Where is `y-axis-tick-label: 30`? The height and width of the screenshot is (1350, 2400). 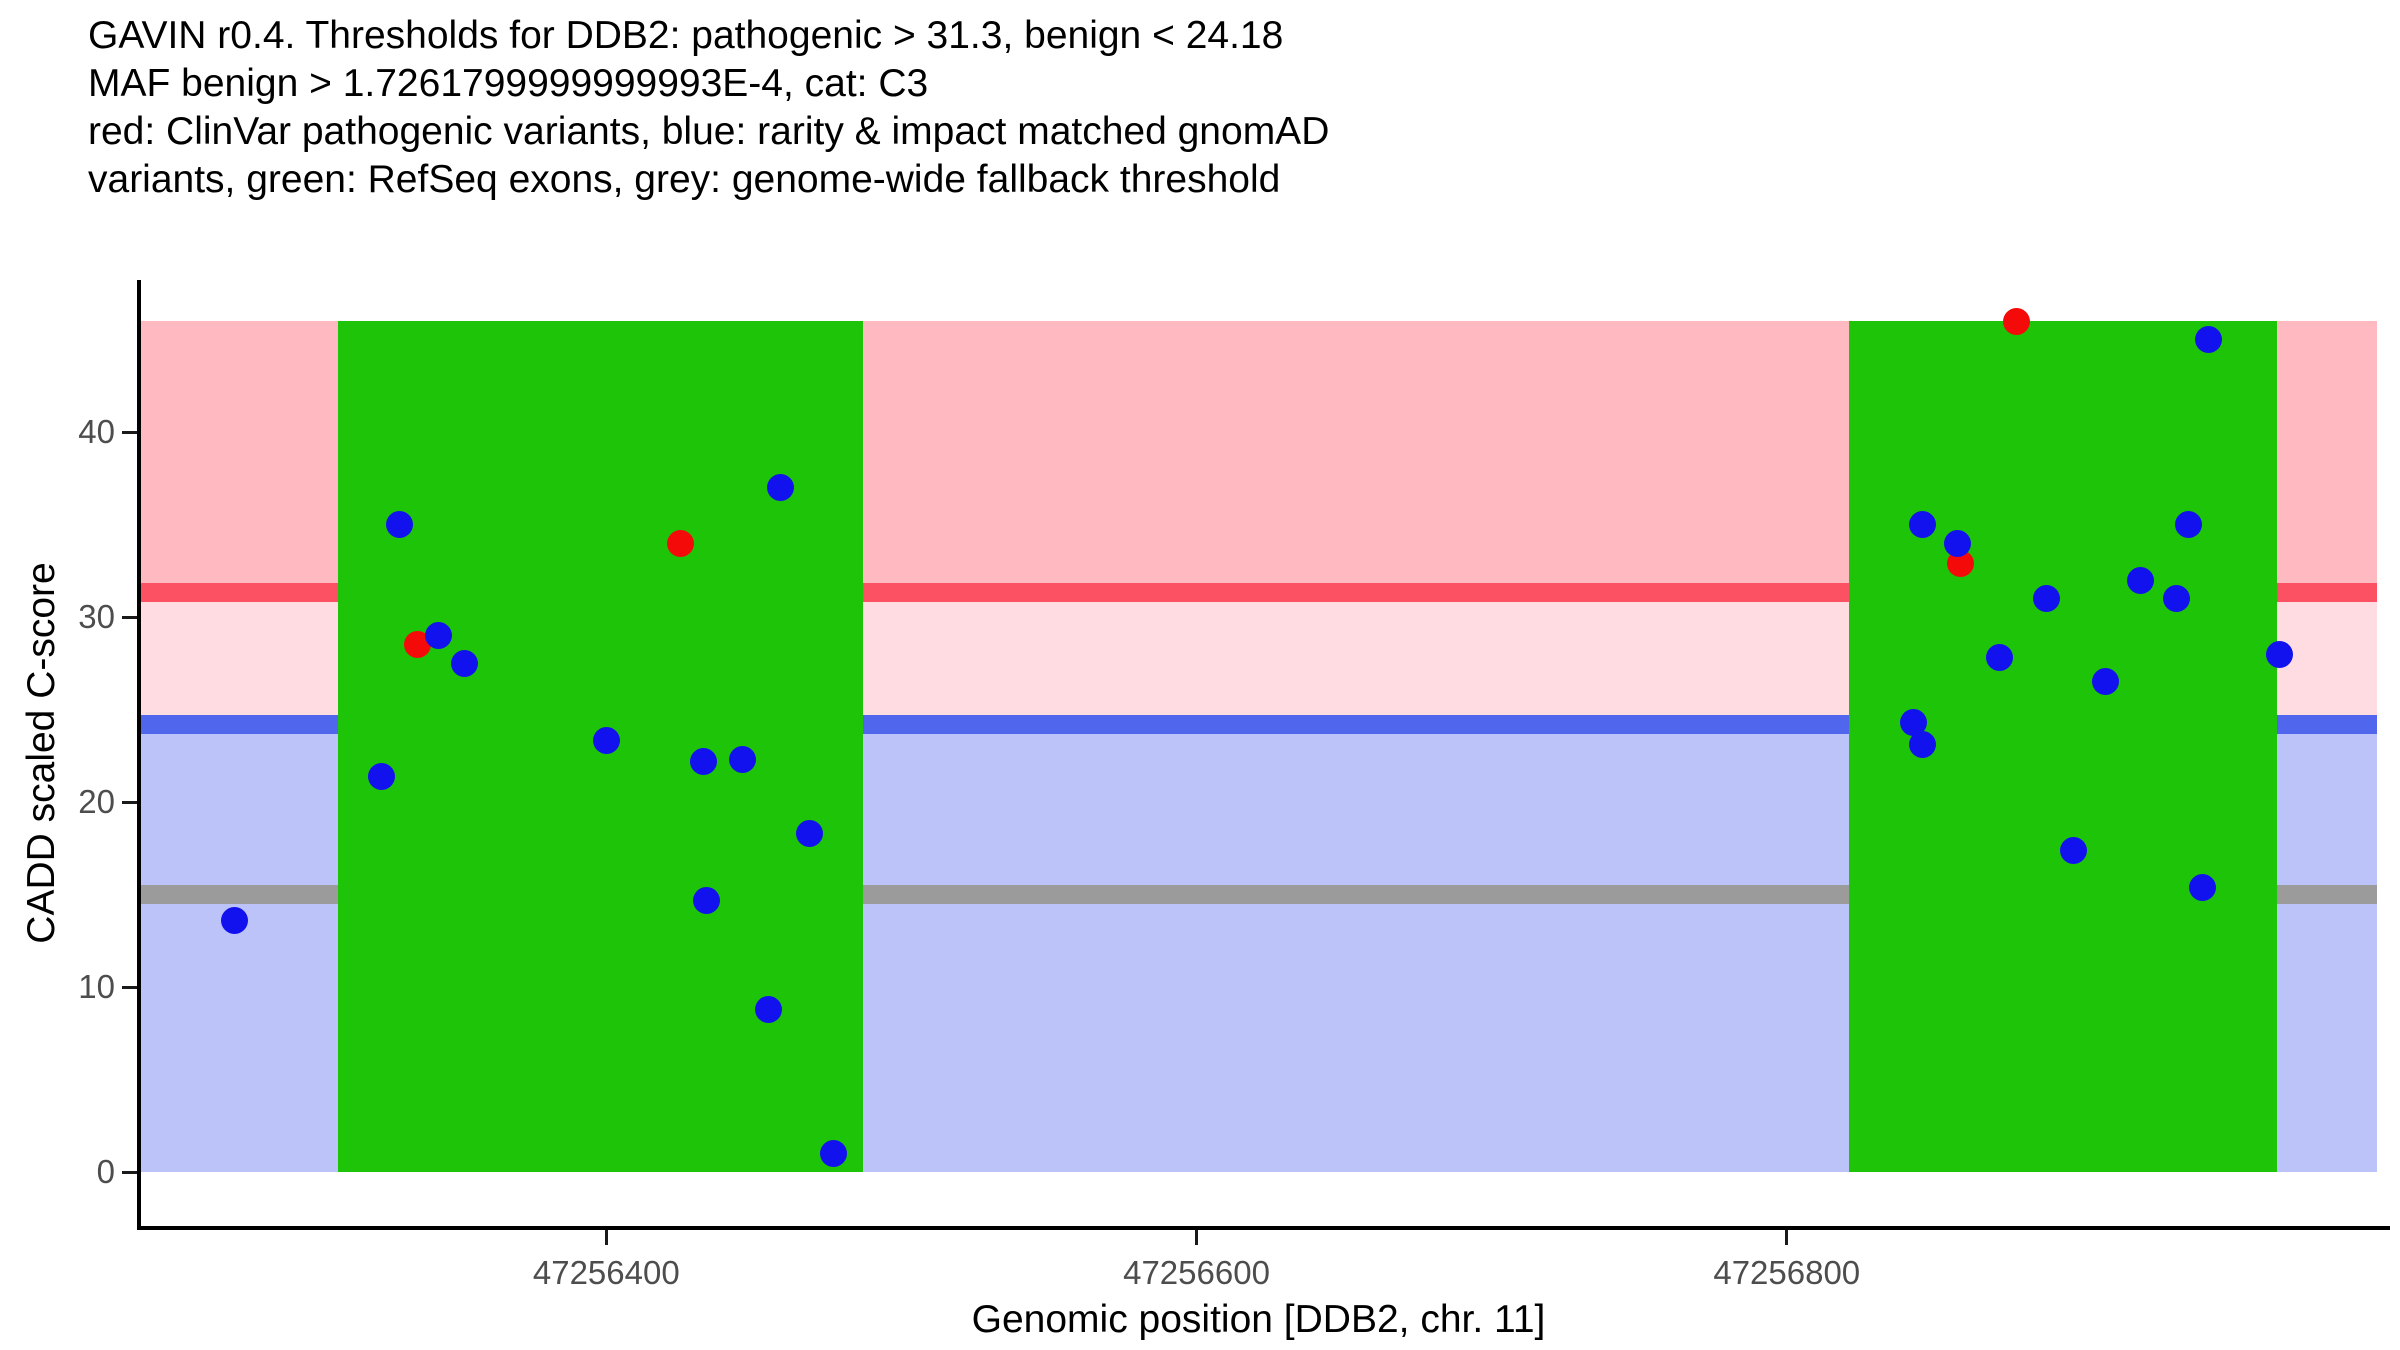
y-axis-tick-label: 30 is located at coordinates (96, 616).